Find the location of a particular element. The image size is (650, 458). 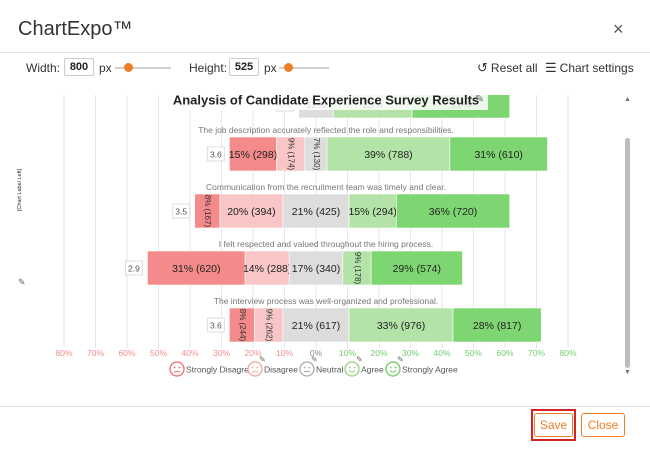

legend-label: Neutral is located at coordinates (330, 370).